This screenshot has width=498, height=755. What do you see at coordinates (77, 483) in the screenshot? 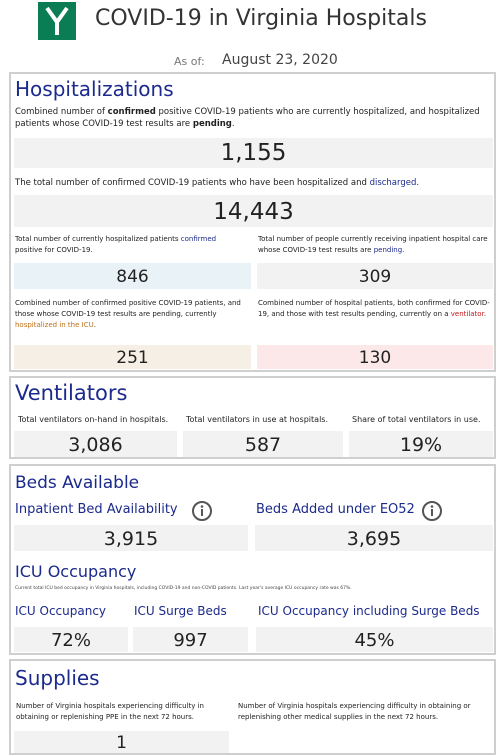
I see `section-title: Beds Available` at bounding box center [77, 483].